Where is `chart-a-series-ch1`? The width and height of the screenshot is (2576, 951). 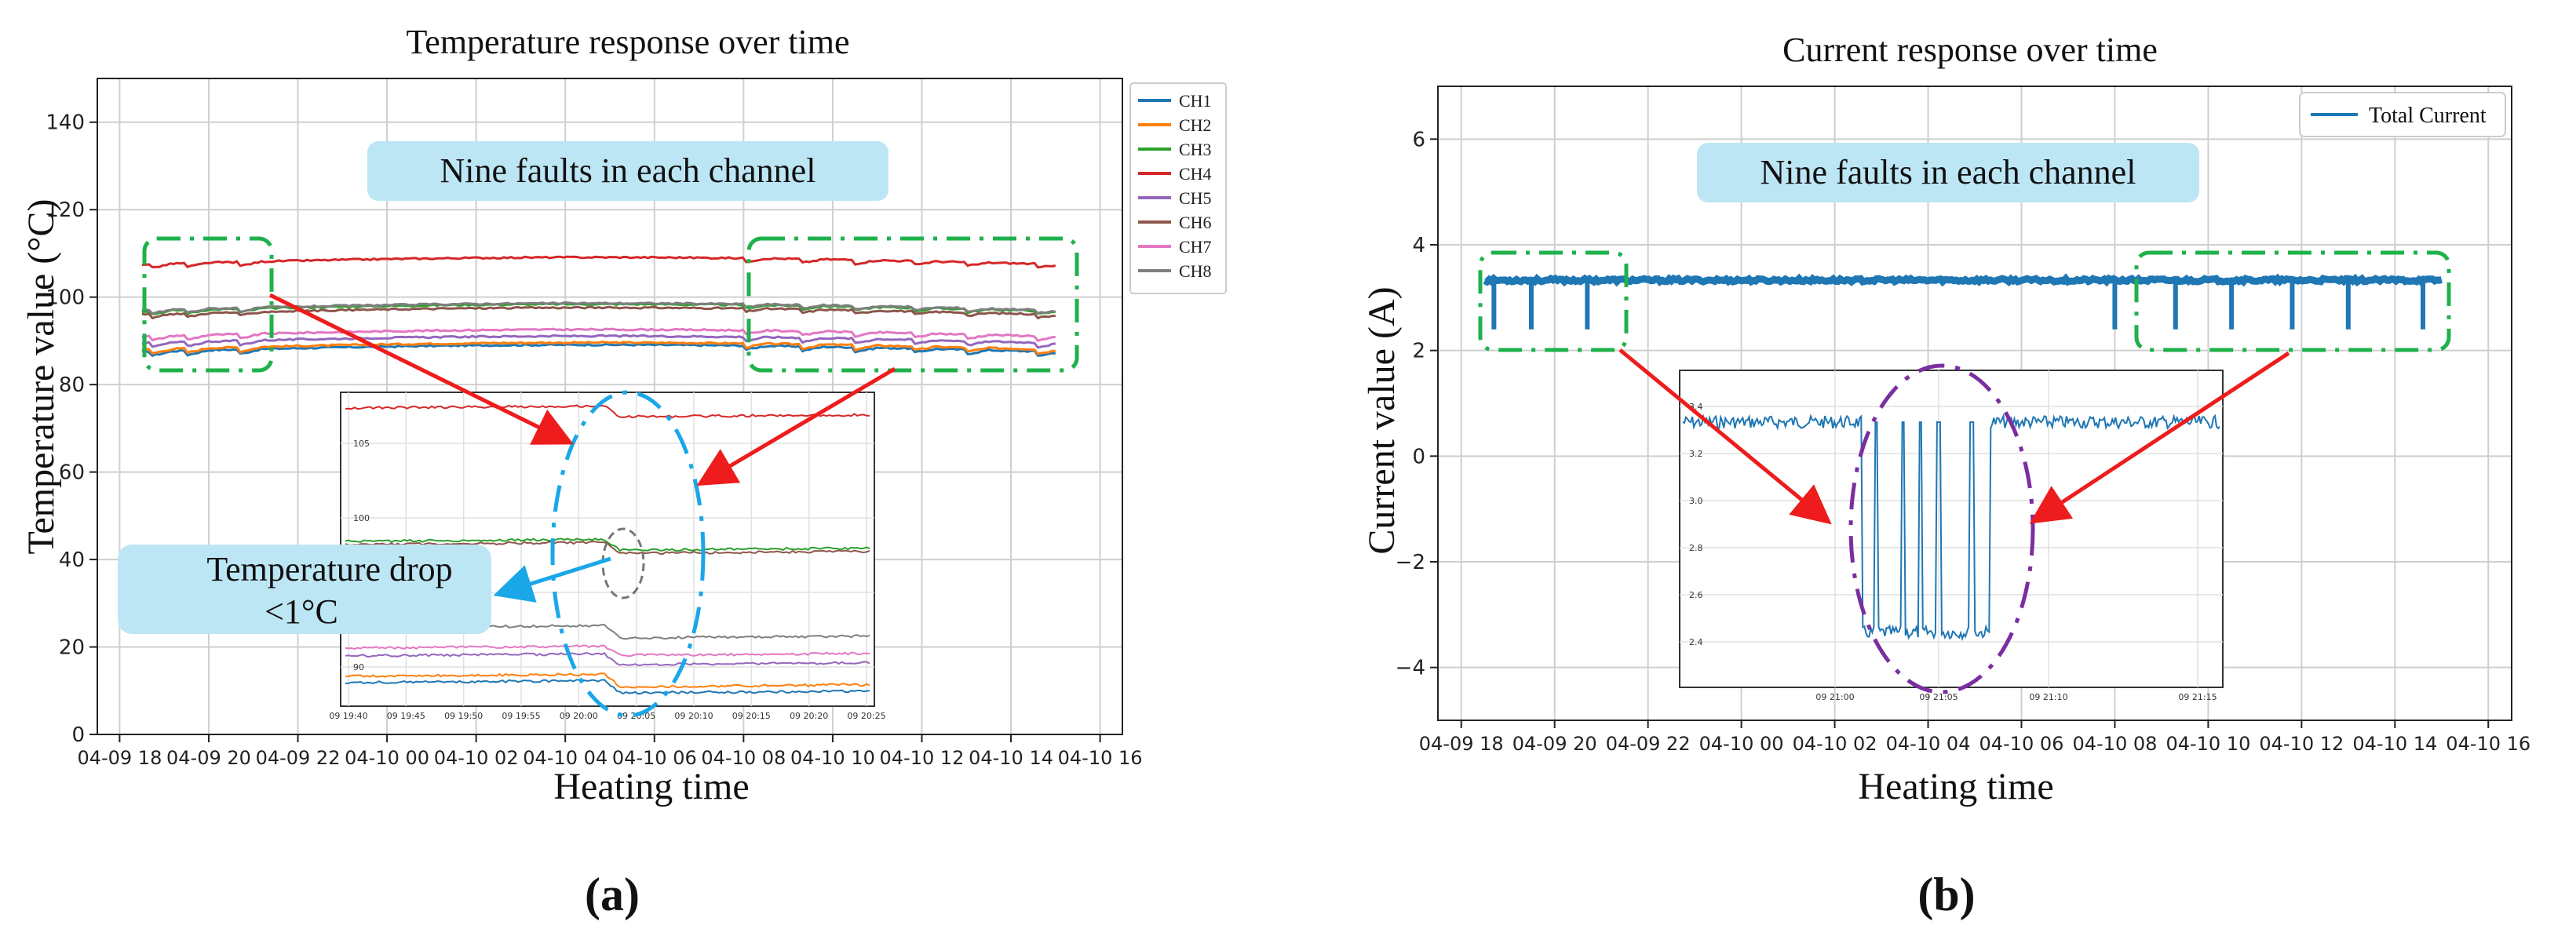
chart-a-series-ch1 is located at coordinates (598, 350).